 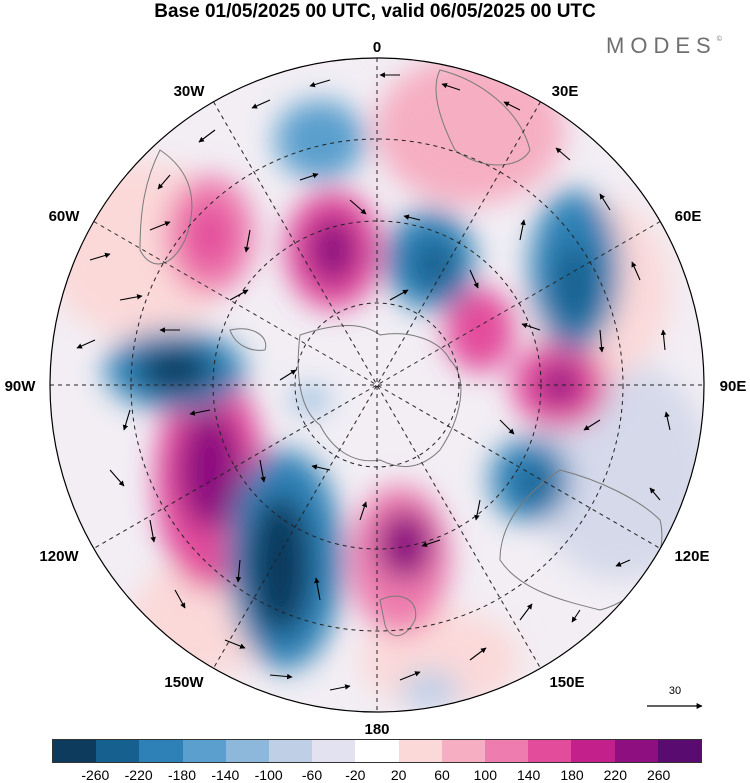 What do you see at coordinates (59, 556) in the screenshot?
I see `lon-label-120w: 120W` at bounding box center [59, 556].